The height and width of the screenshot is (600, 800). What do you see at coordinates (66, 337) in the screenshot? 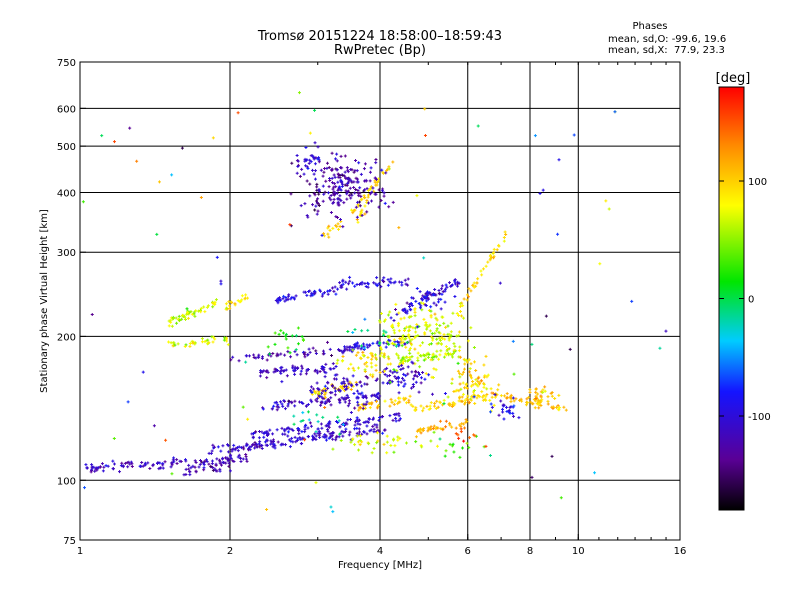
I see `y-tick-label: 200` at bounding box center [66, 337].